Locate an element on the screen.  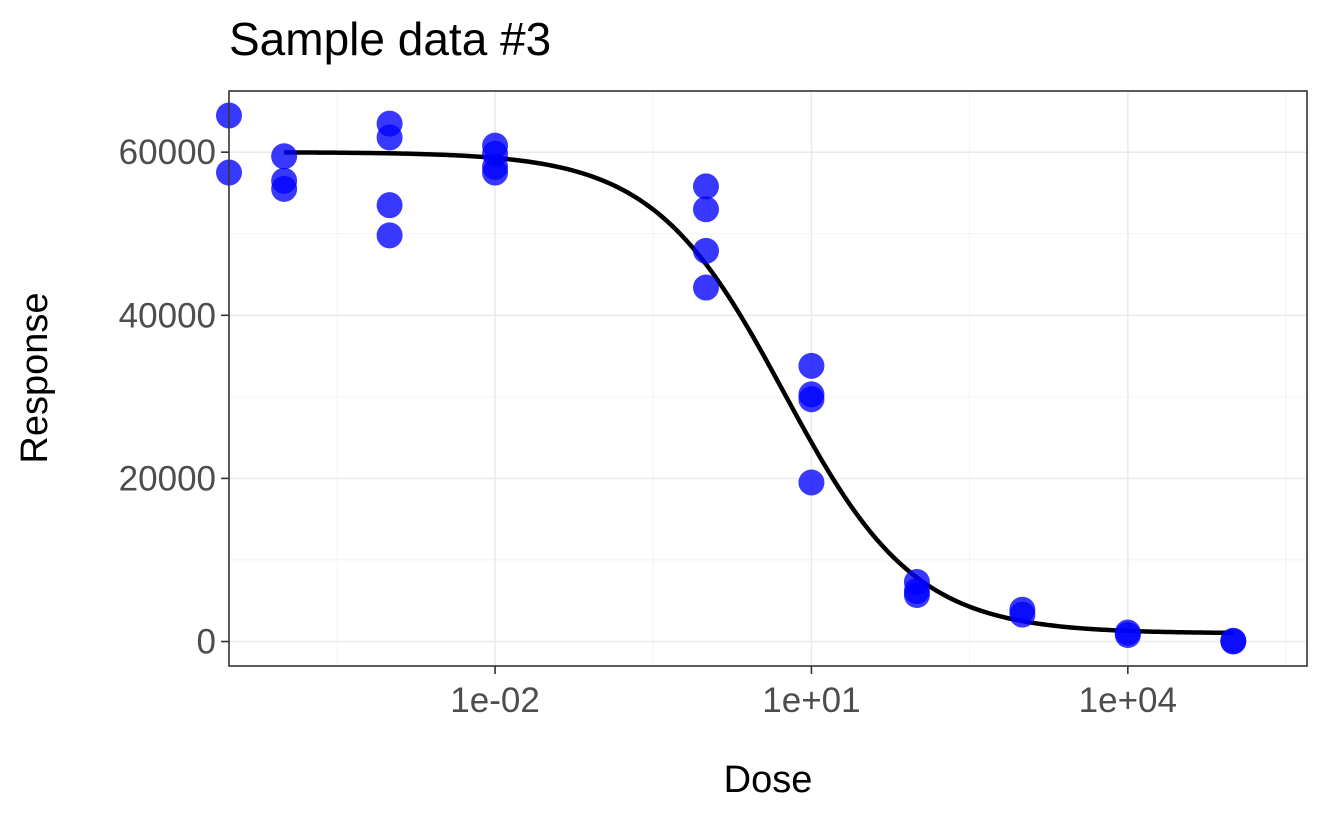
y-tick-label: 0 is located at coordinates (206, 642).